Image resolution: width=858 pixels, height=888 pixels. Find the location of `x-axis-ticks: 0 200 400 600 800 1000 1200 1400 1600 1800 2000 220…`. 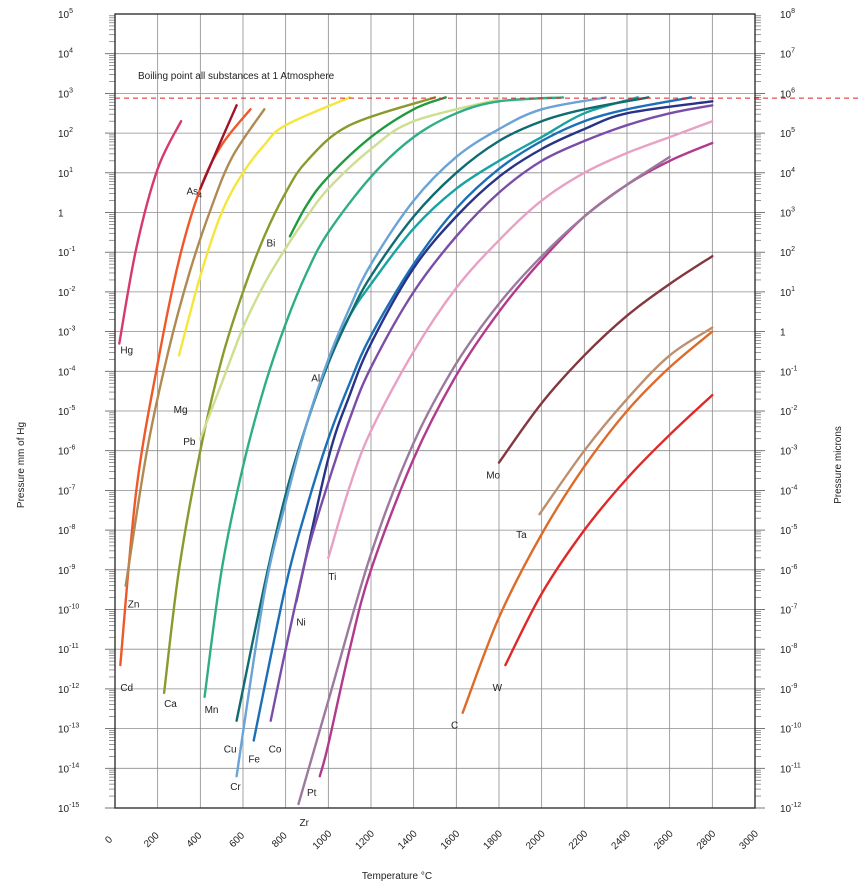

x-axis-ticks: 0 200 400 600 800 1000 1200 1400 1600 1800 2000 220… is located at coordinates (432, 840).